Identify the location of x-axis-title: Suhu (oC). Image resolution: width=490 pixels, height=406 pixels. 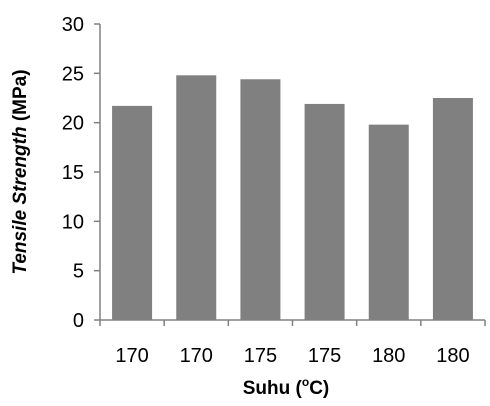
(286, 387).